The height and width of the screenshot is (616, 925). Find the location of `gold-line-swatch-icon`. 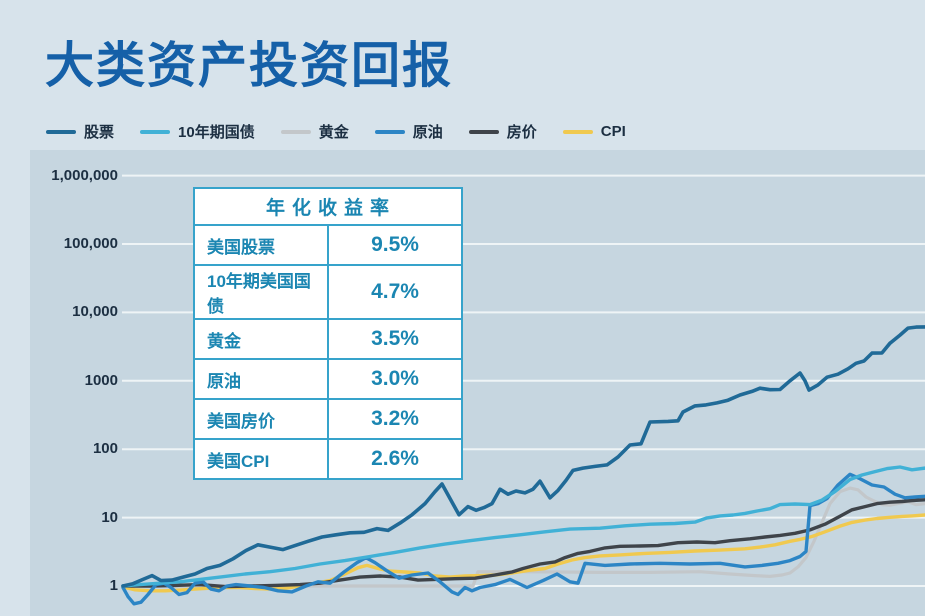

gold-line-swatch-icon is located at coordinates (295, 131).